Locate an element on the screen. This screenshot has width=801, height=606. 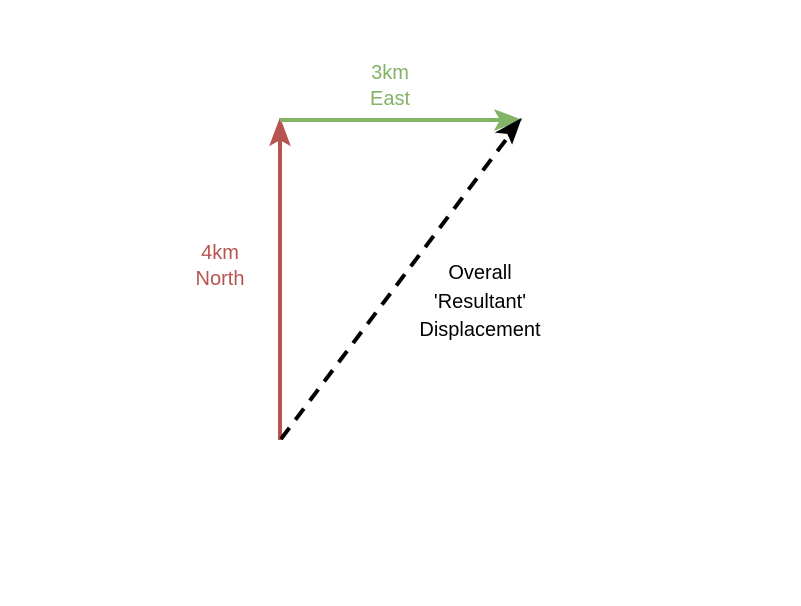
north-magnitude-text: 4km is located at coordinates (220, 253).